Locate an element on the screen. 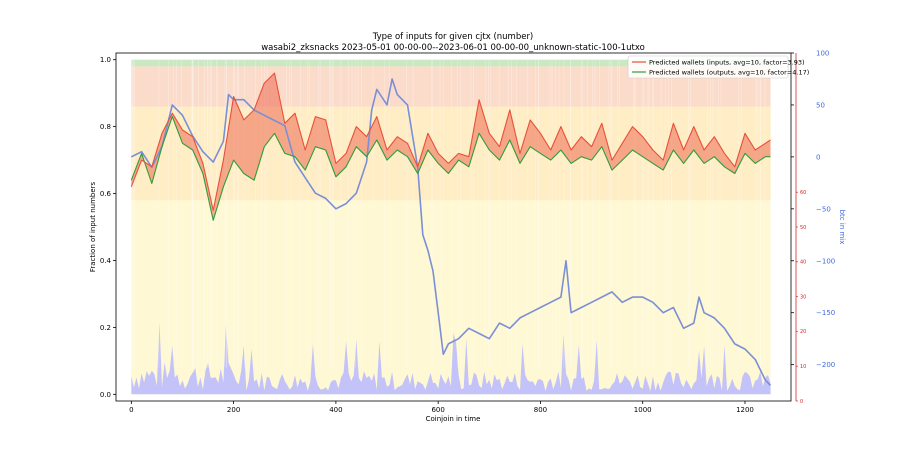  chart-title: Type of inputs for given cjtx (number) is located at coordinates (453, 37).